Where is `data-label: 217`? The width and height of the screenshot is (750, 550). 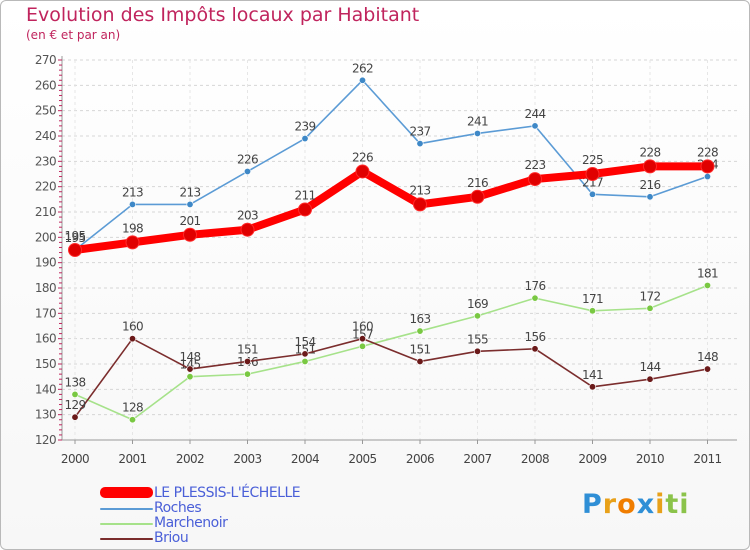
data-label: 217 is located at coordinates (592, 182).